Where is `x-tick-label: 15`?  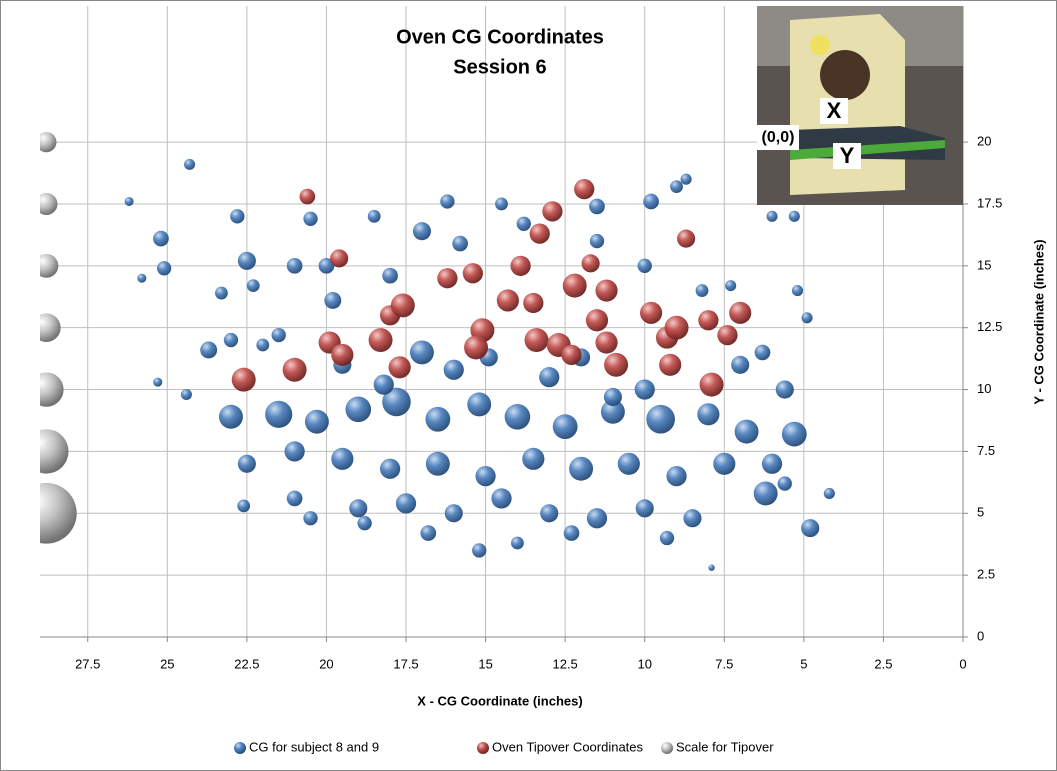 x-tick-label: 15 is located at coordinates (485, 663).